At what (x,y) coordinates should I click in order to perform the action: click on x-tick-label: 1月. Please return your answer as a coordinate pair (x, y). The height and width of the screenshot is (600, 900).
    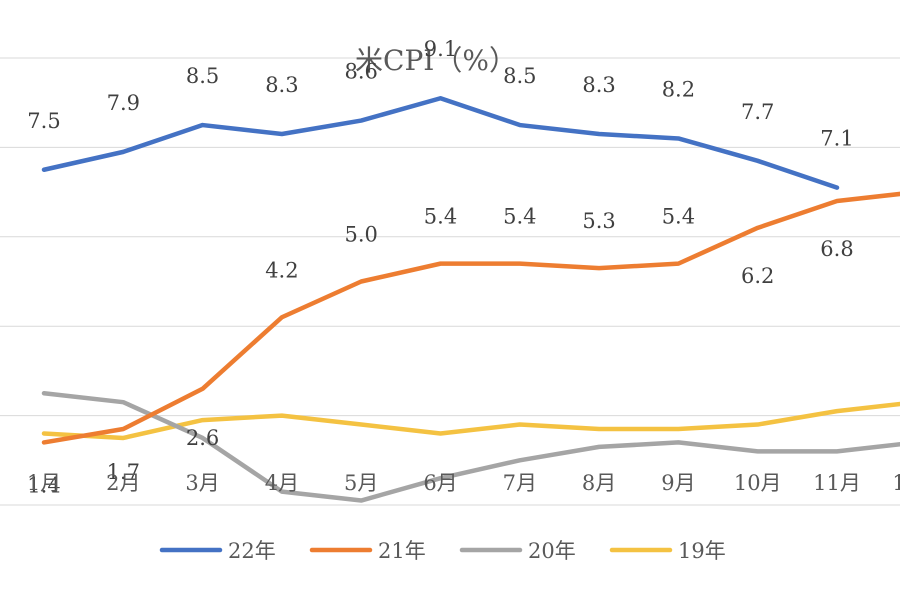
    Looking at the image, I should click on (44, 483).